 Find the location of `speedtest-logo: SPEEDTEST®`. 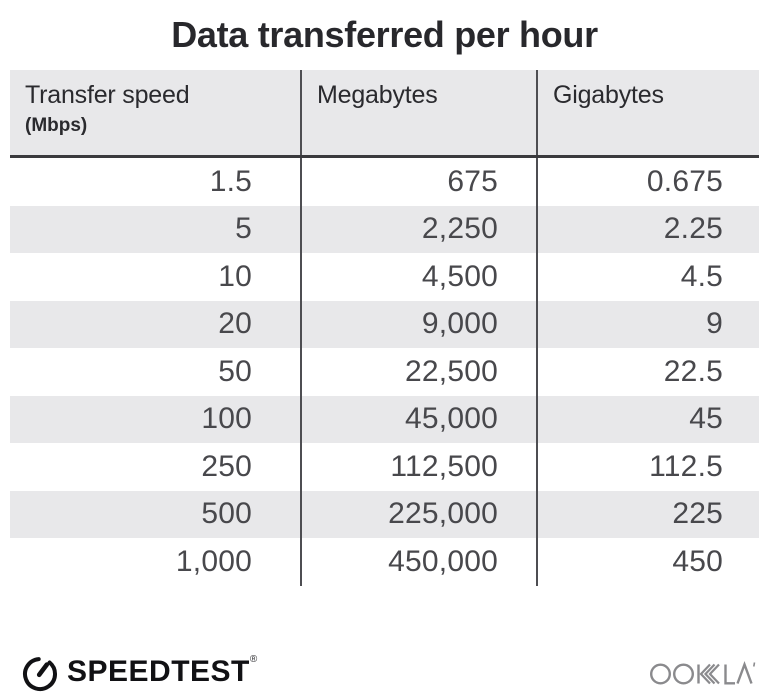

speedtest-logo: SPEEDTEST® is located at coordinates (139, 672).